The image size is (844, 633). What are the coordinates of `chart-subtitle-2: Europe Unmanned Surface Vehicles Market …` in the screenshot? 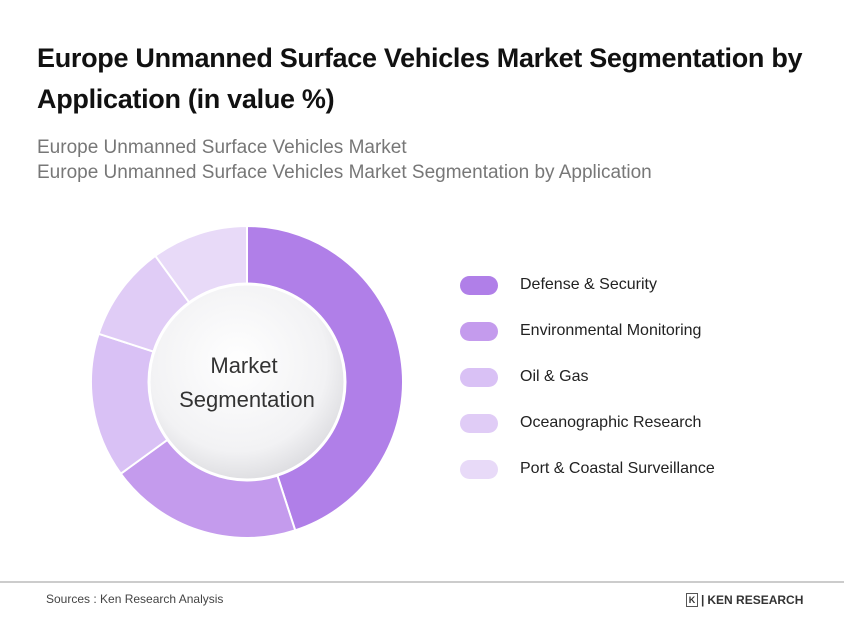 It's located at (344, 172).